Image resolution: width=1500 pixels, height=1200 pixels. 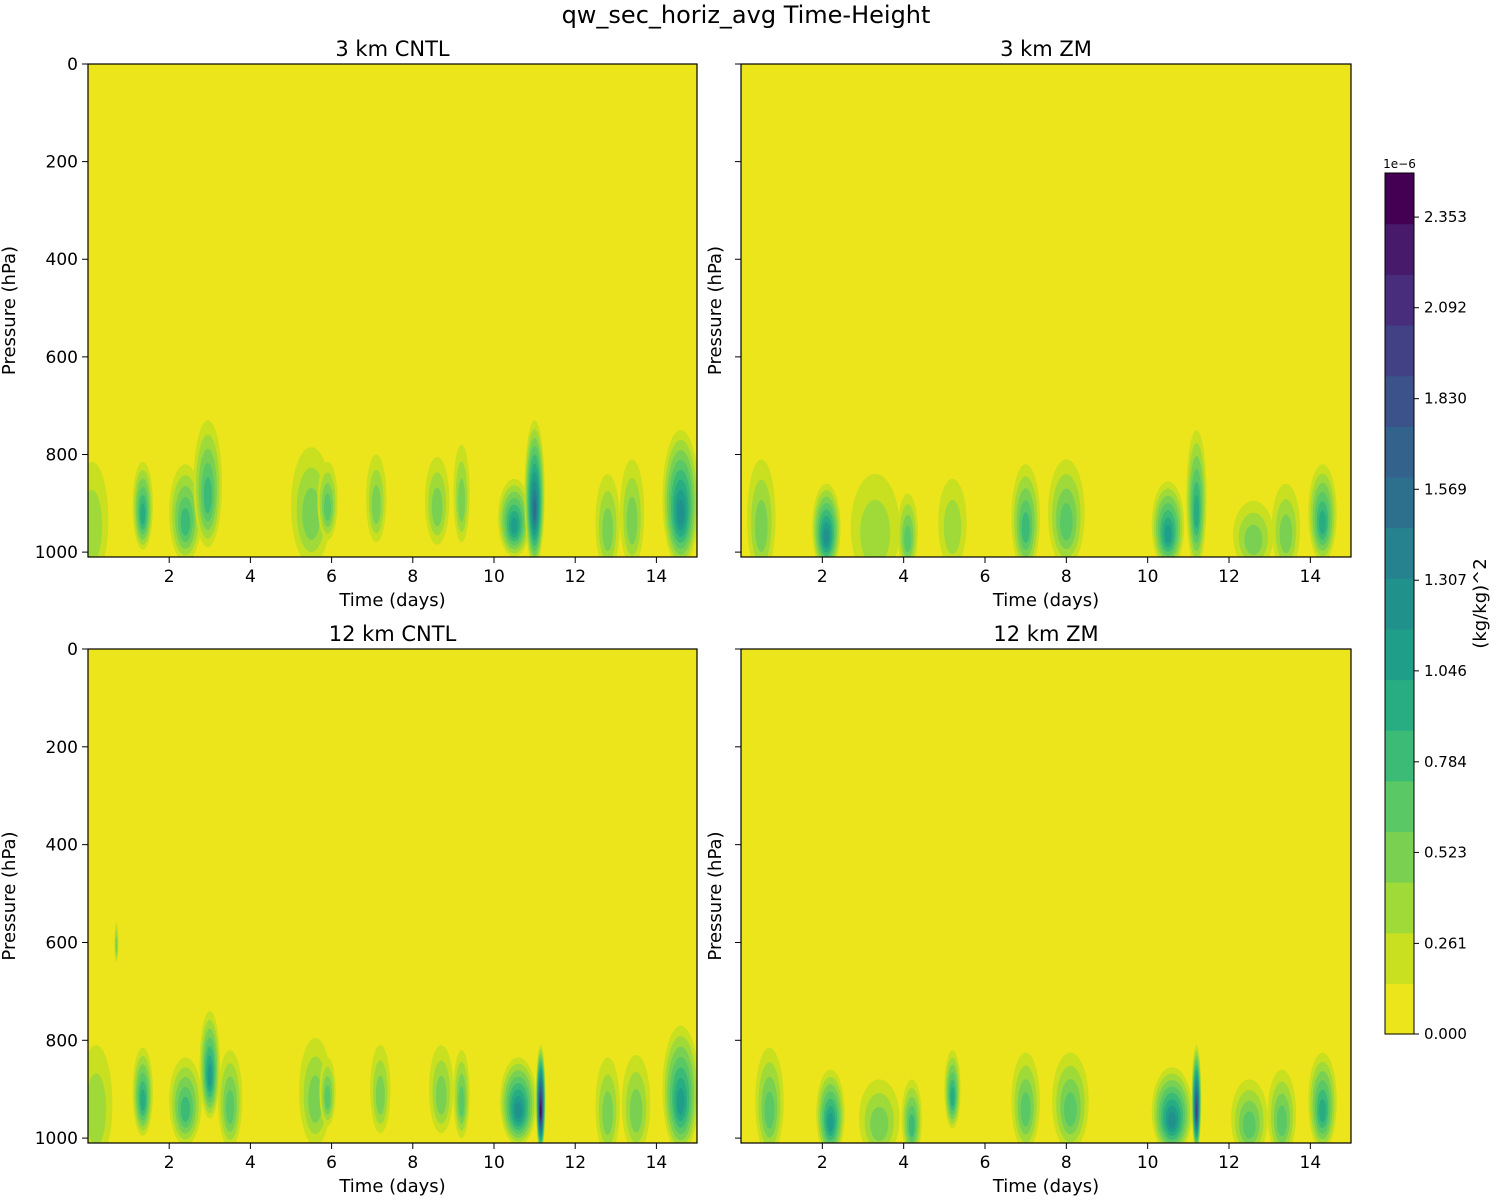 What do you see at coordinates (1445, 671) in the screenshot?
I see `colorbar-tick-label: 1.046` at bounding box center [1445, 671].